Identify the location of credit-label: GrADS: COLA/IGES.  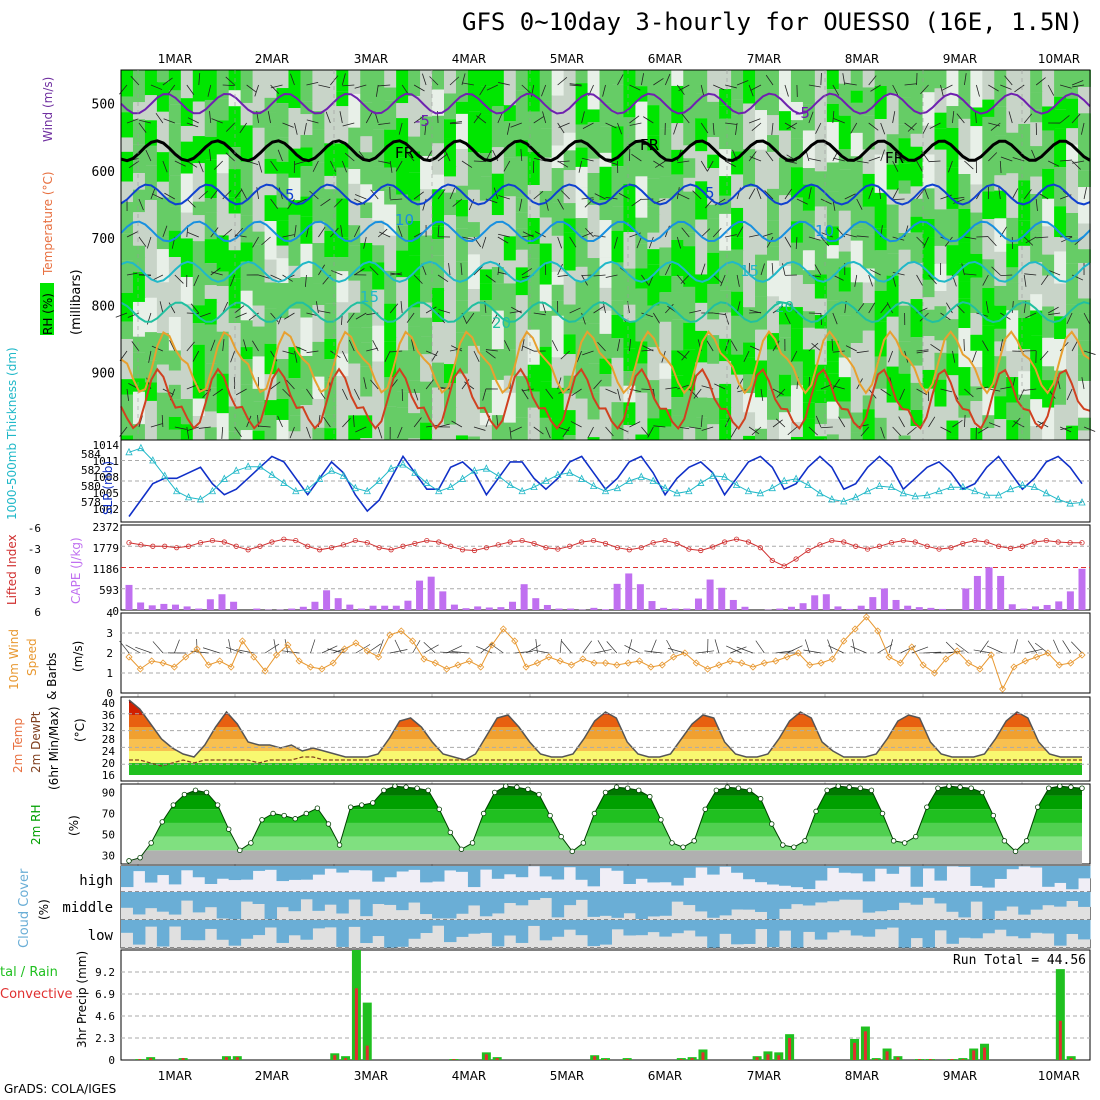
(60, 1089).